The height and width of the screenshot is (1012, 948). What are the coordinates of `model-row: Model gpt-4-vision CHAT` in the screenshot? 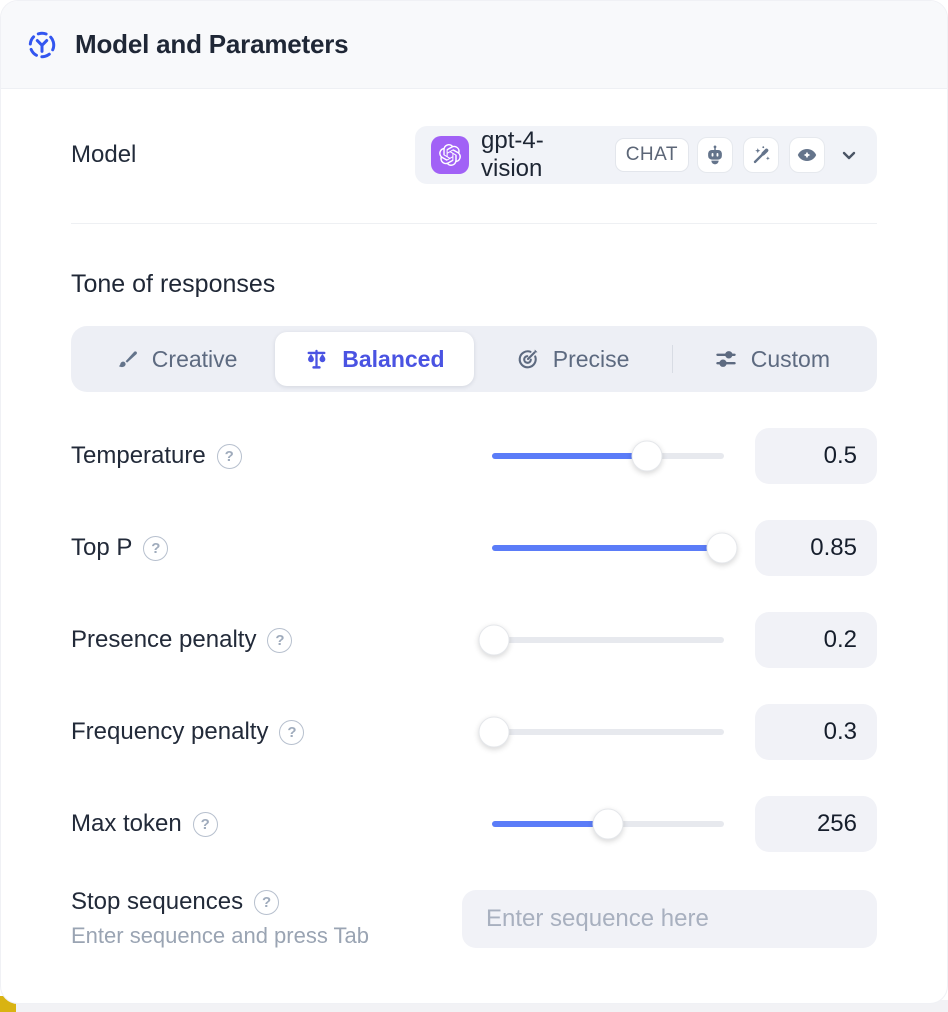 It's located at (474, 155).